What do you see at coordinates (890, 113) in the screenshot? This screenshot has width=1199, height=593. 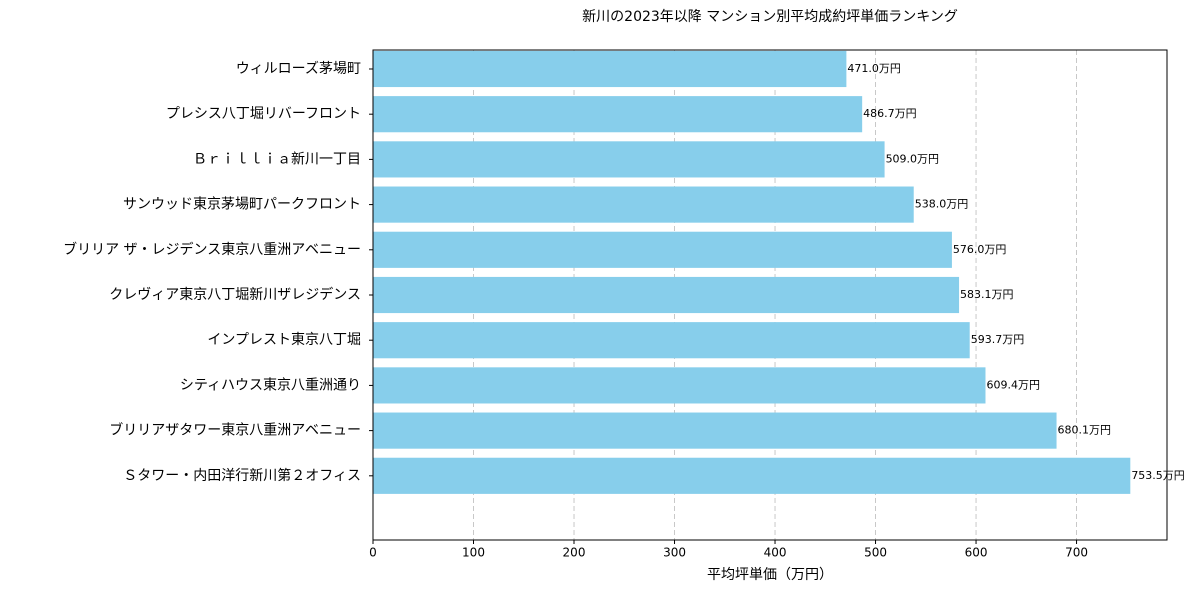 I see `value-label: 486.7万円` at bounding box center [890, 113].